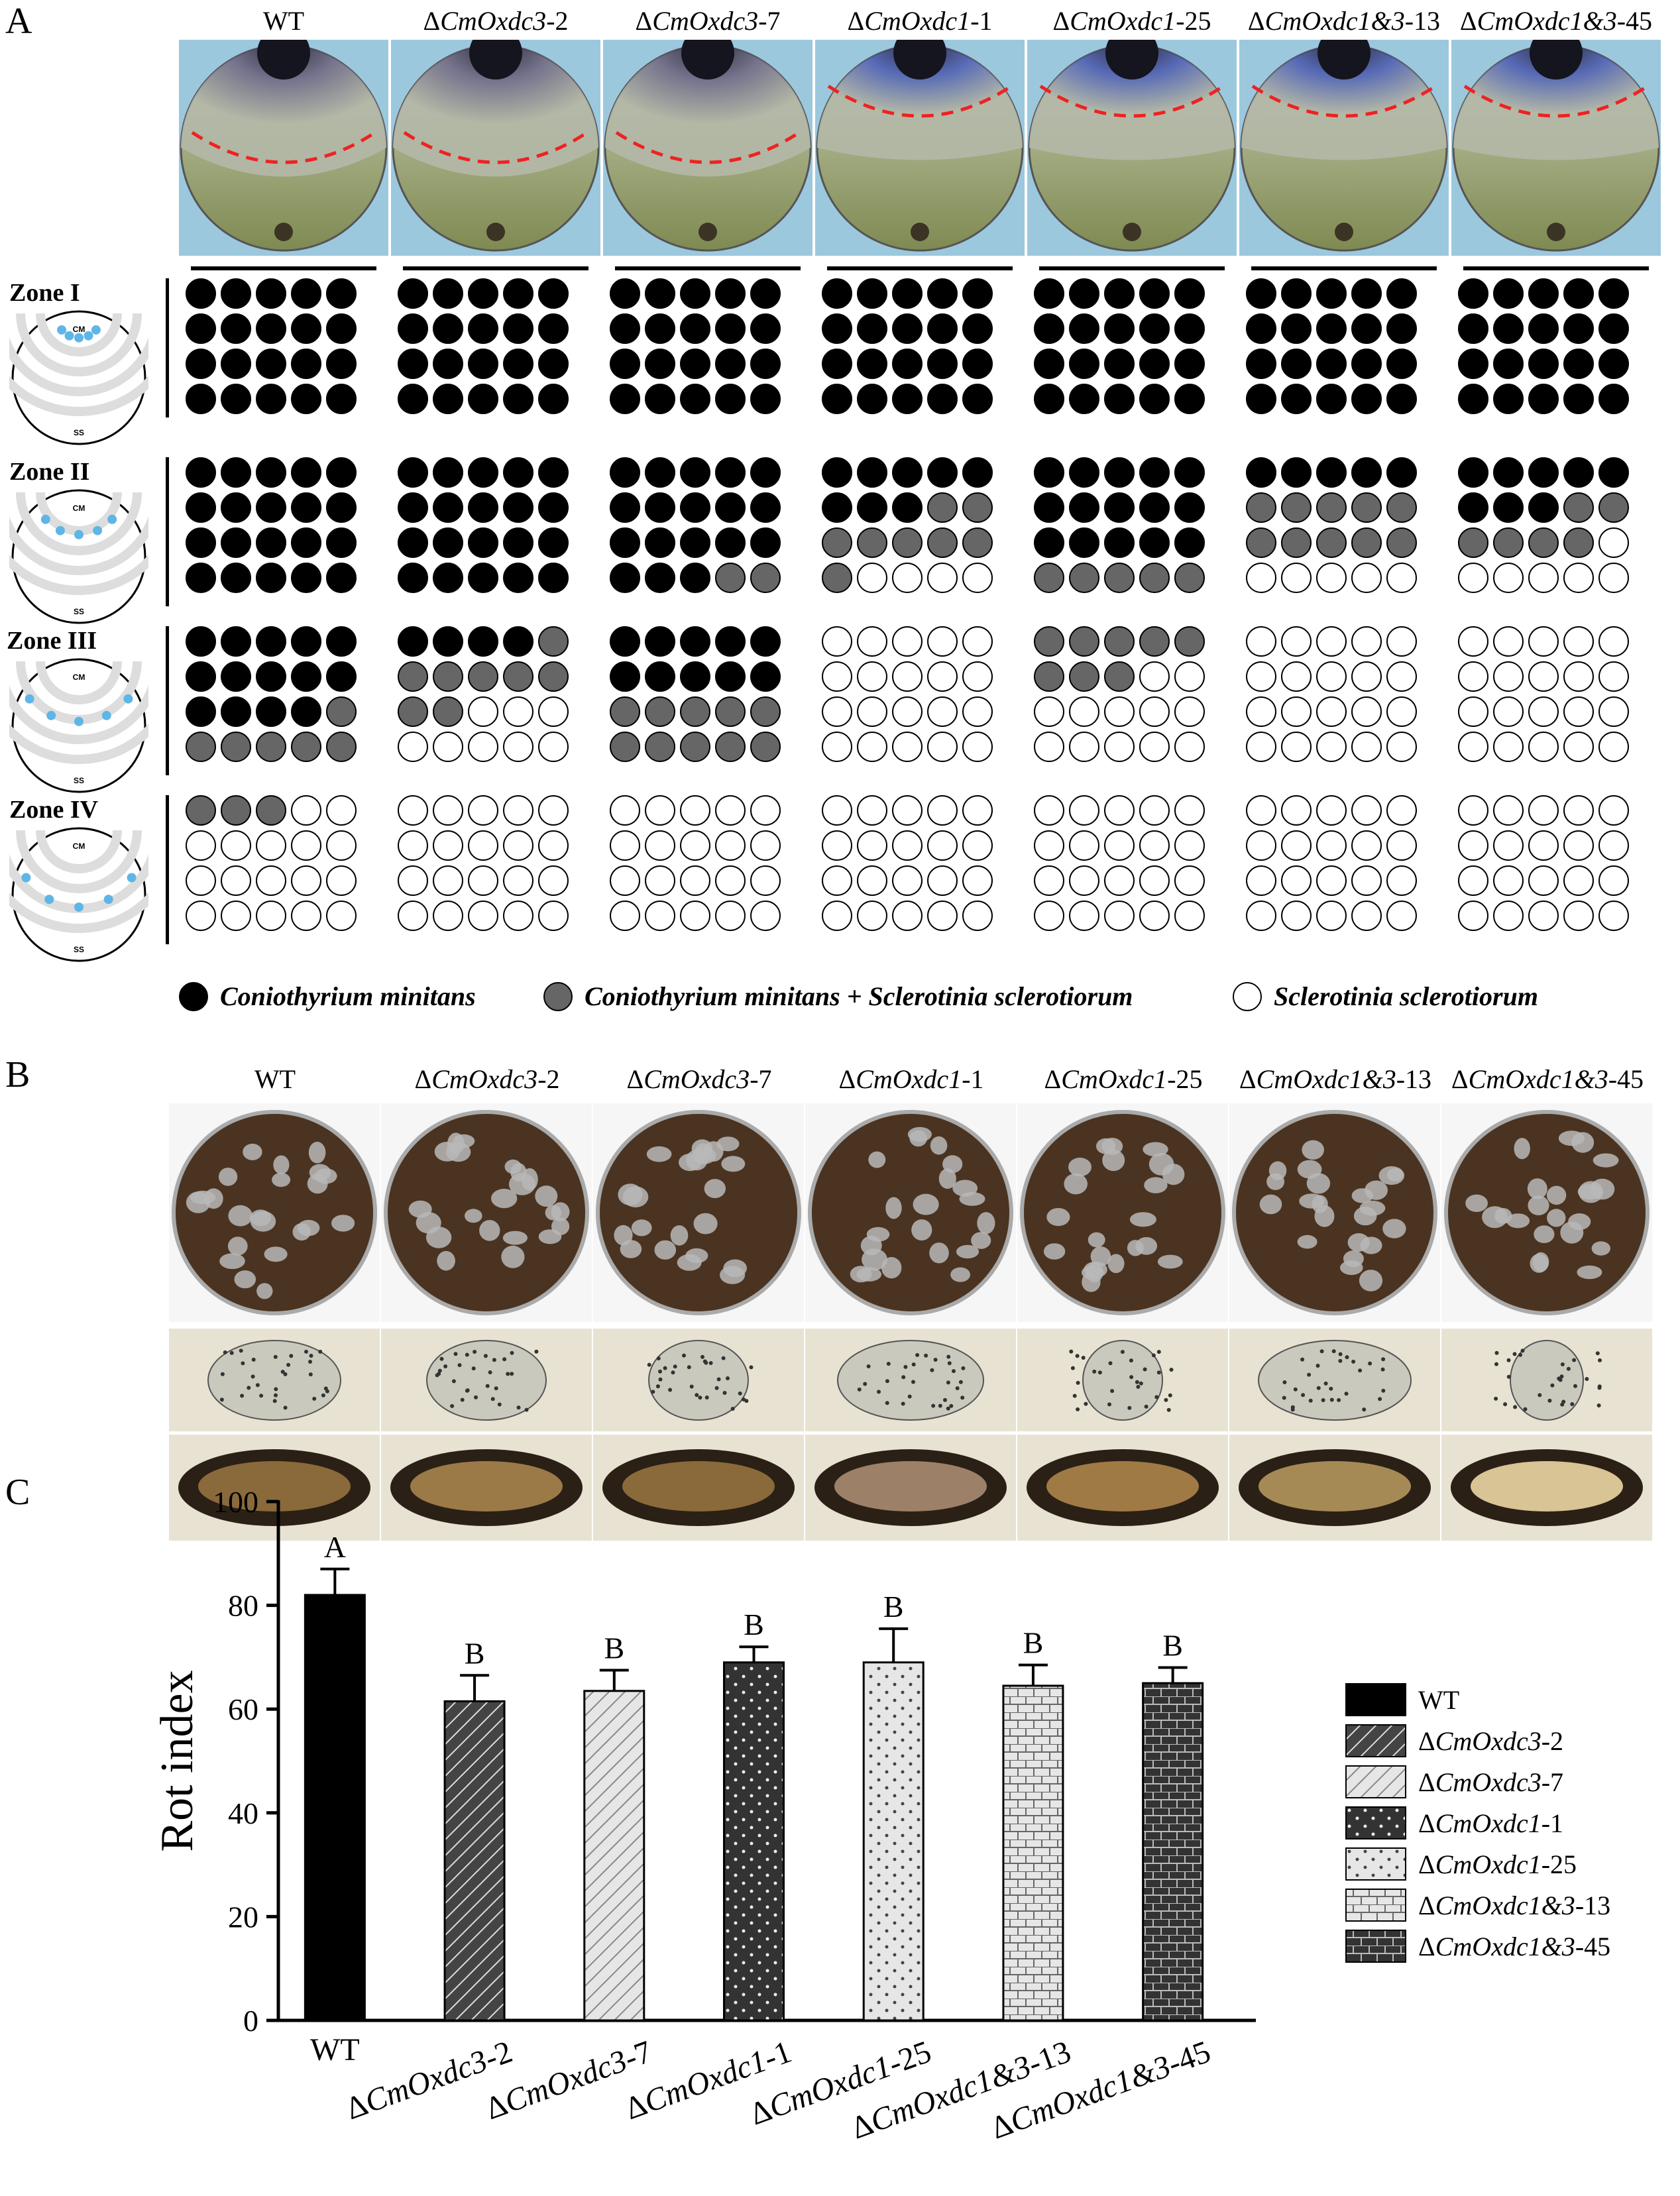 The width and height of the screenshot is (1680, 2196). I want to click on plate-photo, so click(920, 148).